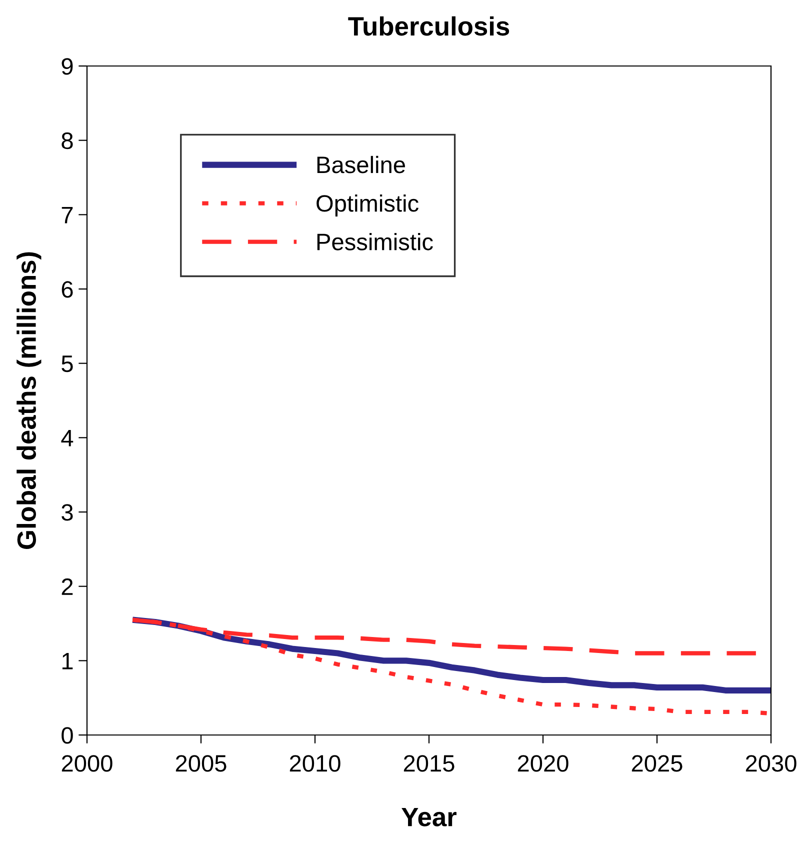 This screenshot has height=843, width=802. What do you see at coordinates (29, 400) in the screenshot?
I see `y-axis-title: Global deaths (millions)` at bounding box center [29, 400].